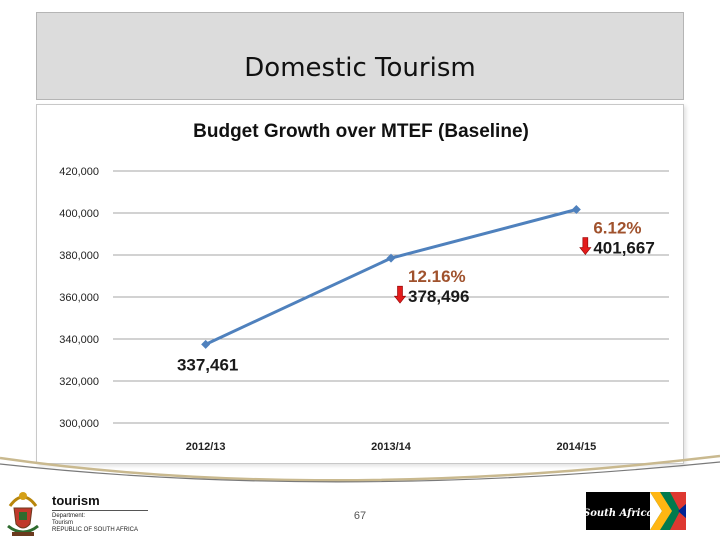 Image resolution: width=720 pixels, height=540 pixels. What do you see at coordinates (206, 447) in the screenshot?
I see `x-tick-label: 2012/13` at bounding box center [206, 447].